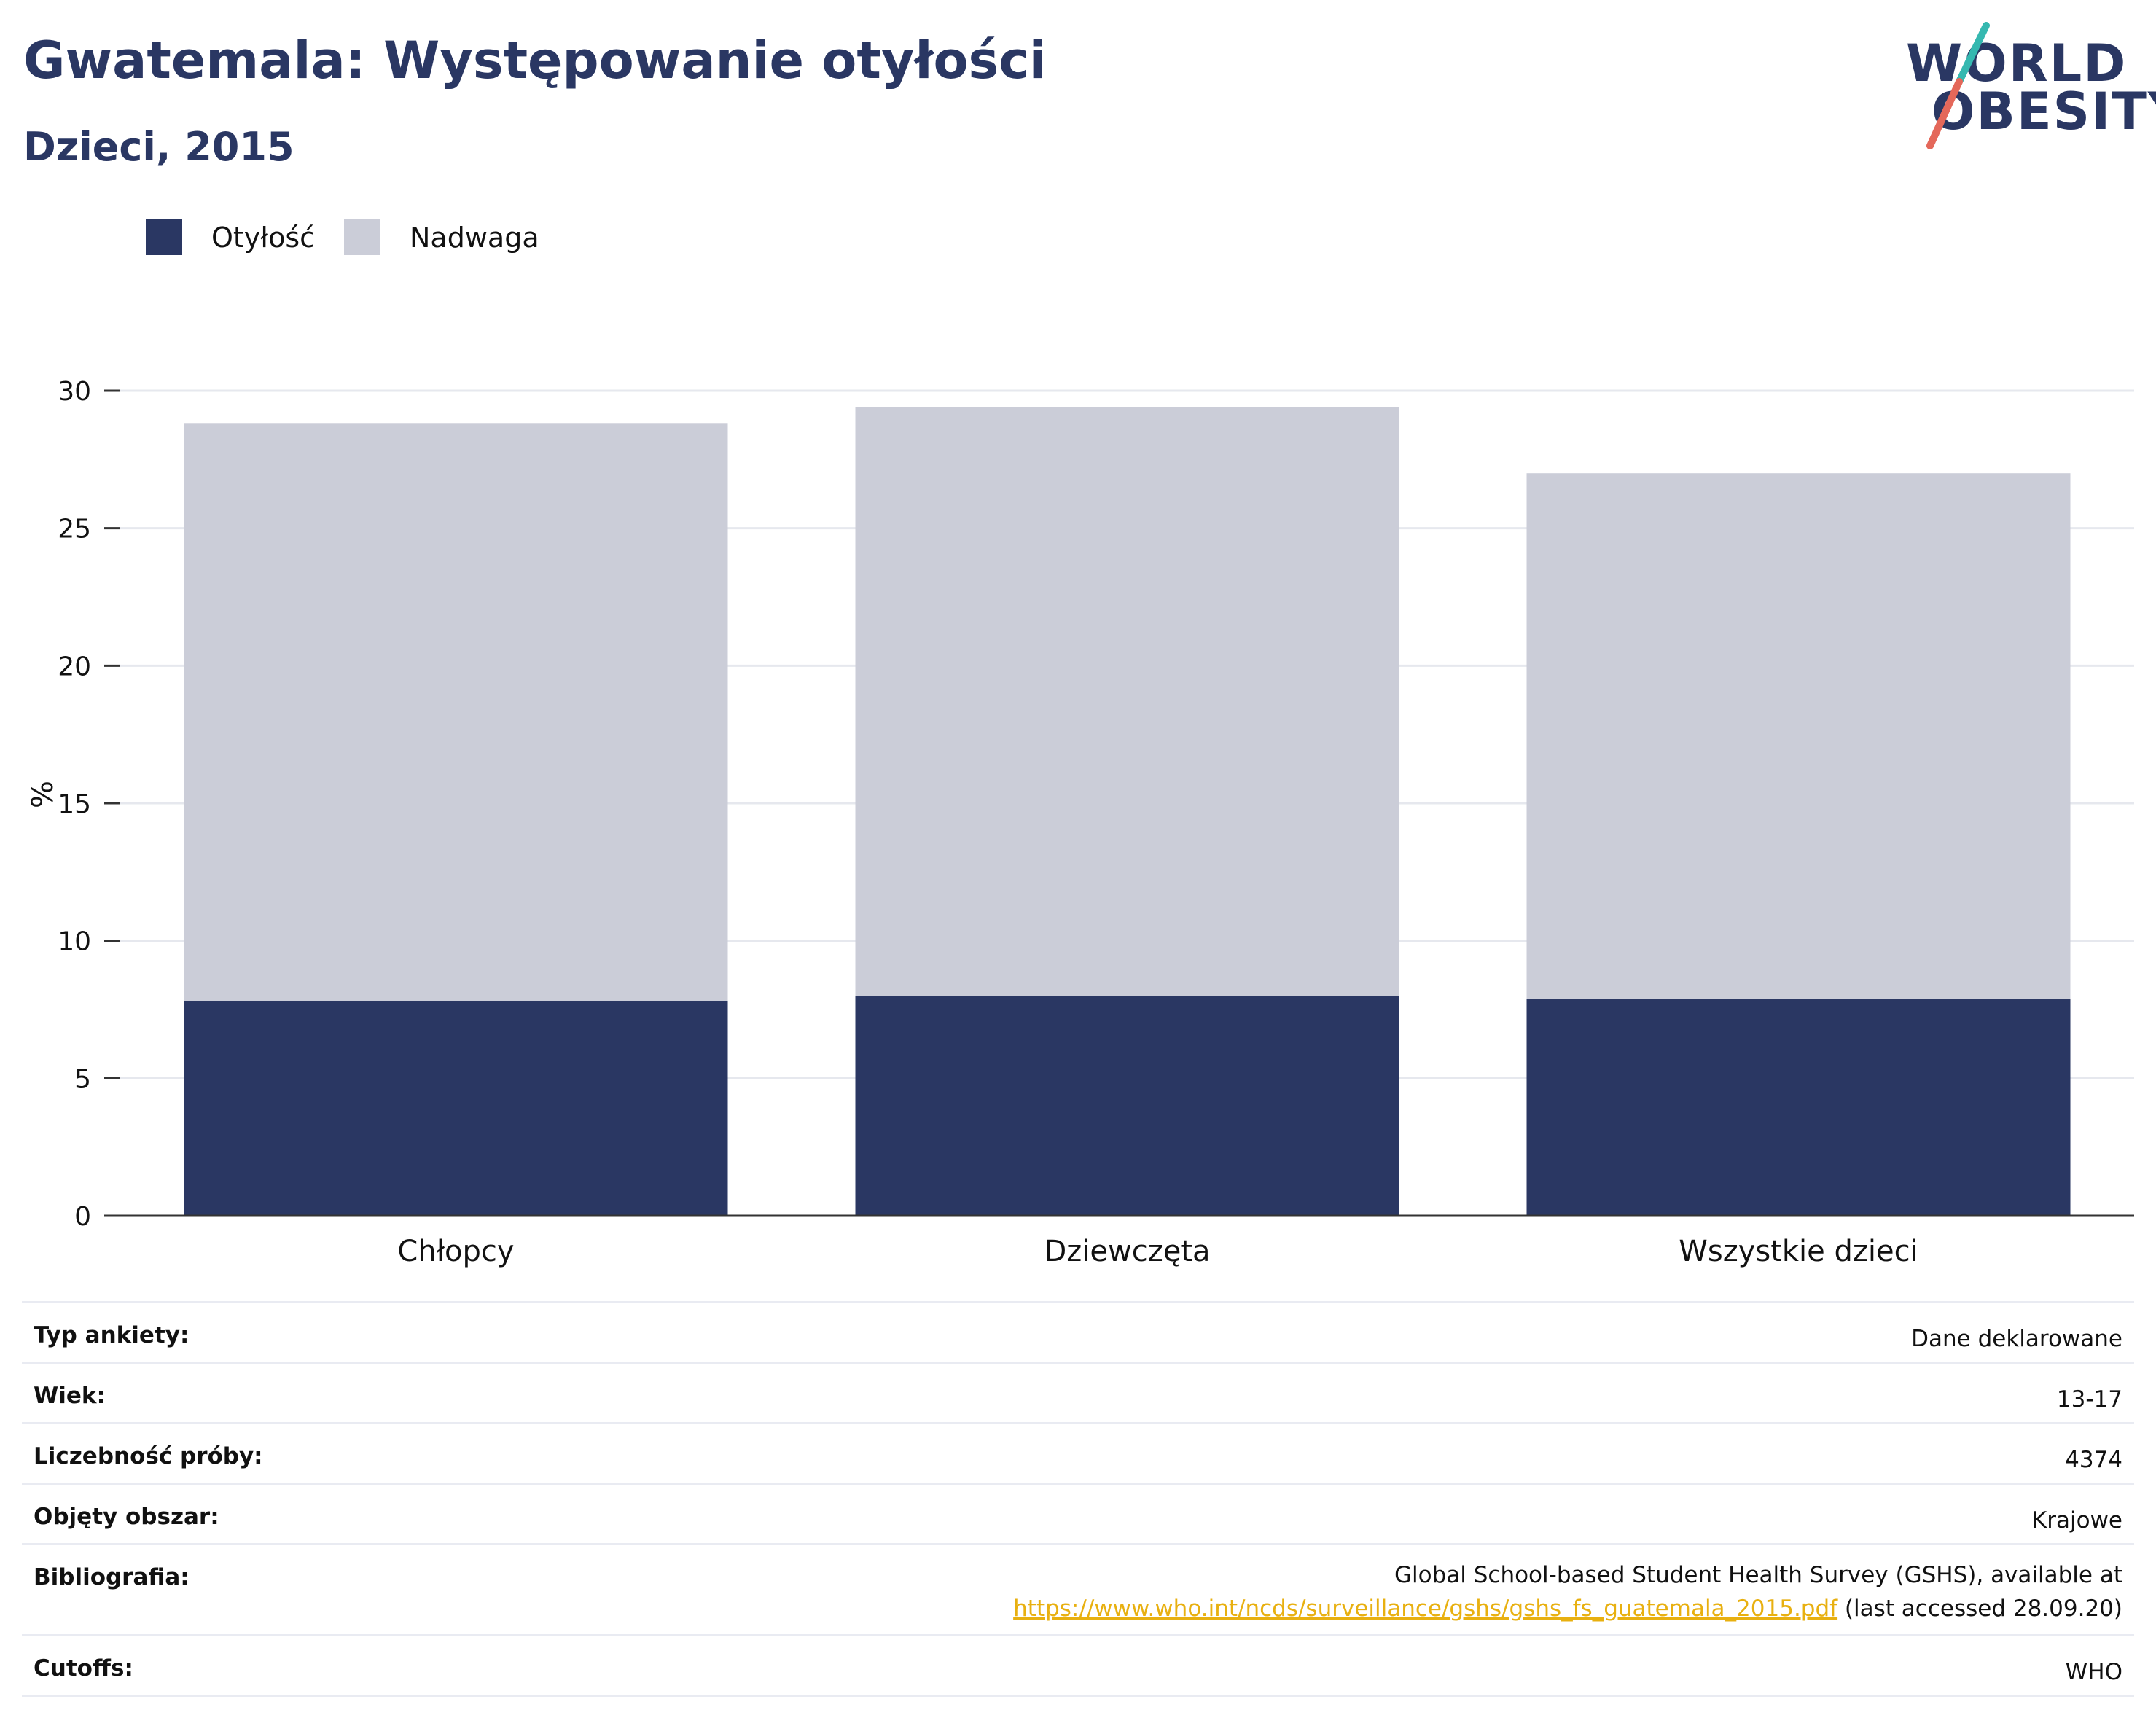  Describe the element at coordinates (74, 804) in the screenshot. I see `y-tick-label: 15` at that location.